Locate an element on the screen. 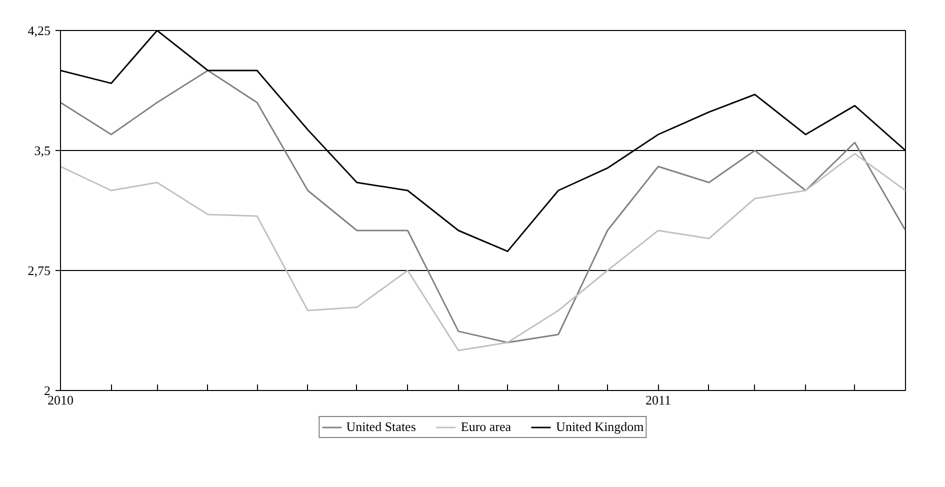 This screenshot has height=487, width=945. y-tick-label: 2,75 is located at coordinates (39, 270).